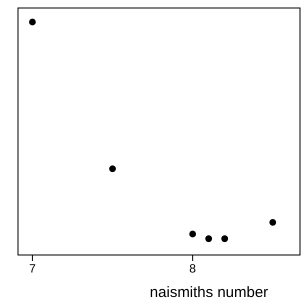 Image resolution: width=301 pixels, height=301 pixels. Describe the element at coordinates (32, 269) in the screenshot. I see `x-tick-label: 7` at that location.